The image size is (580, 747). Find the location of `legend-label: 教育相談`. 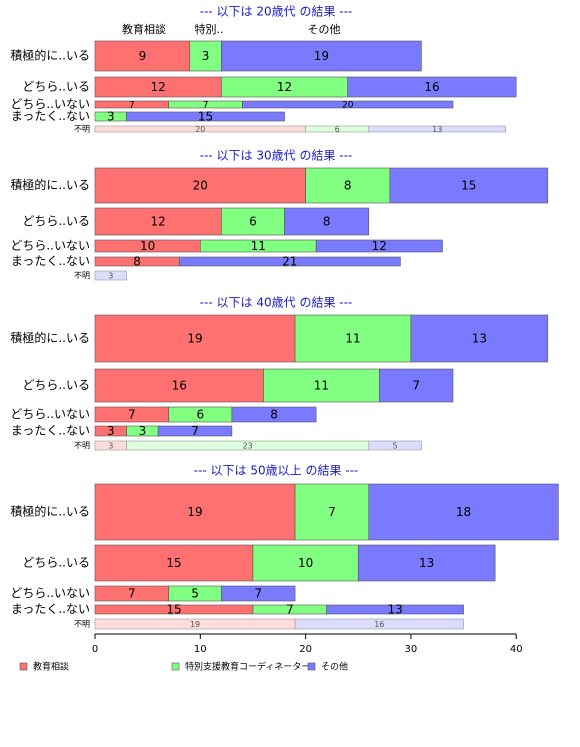

legend-label: 教育相談 is located at coordinates (51, 667).